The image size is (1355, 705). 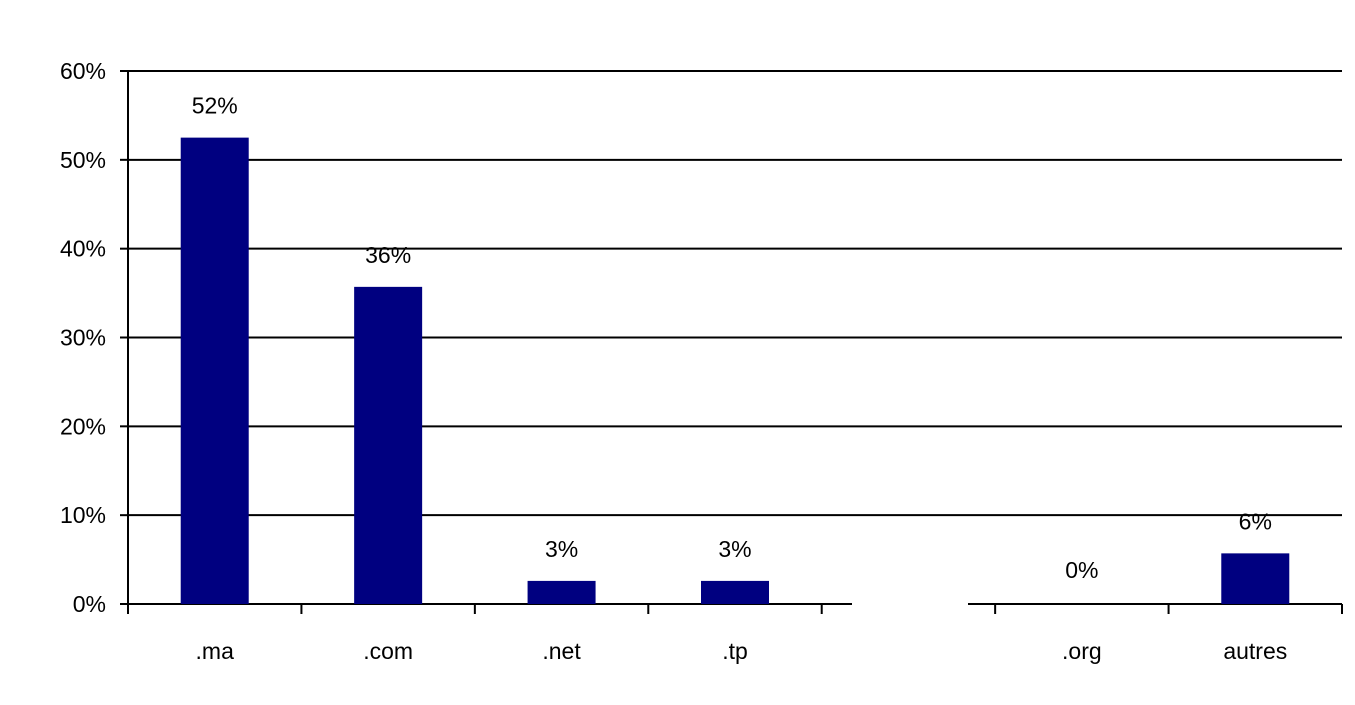 I want to click on data-label: 36%, so click(x=388, y=255).